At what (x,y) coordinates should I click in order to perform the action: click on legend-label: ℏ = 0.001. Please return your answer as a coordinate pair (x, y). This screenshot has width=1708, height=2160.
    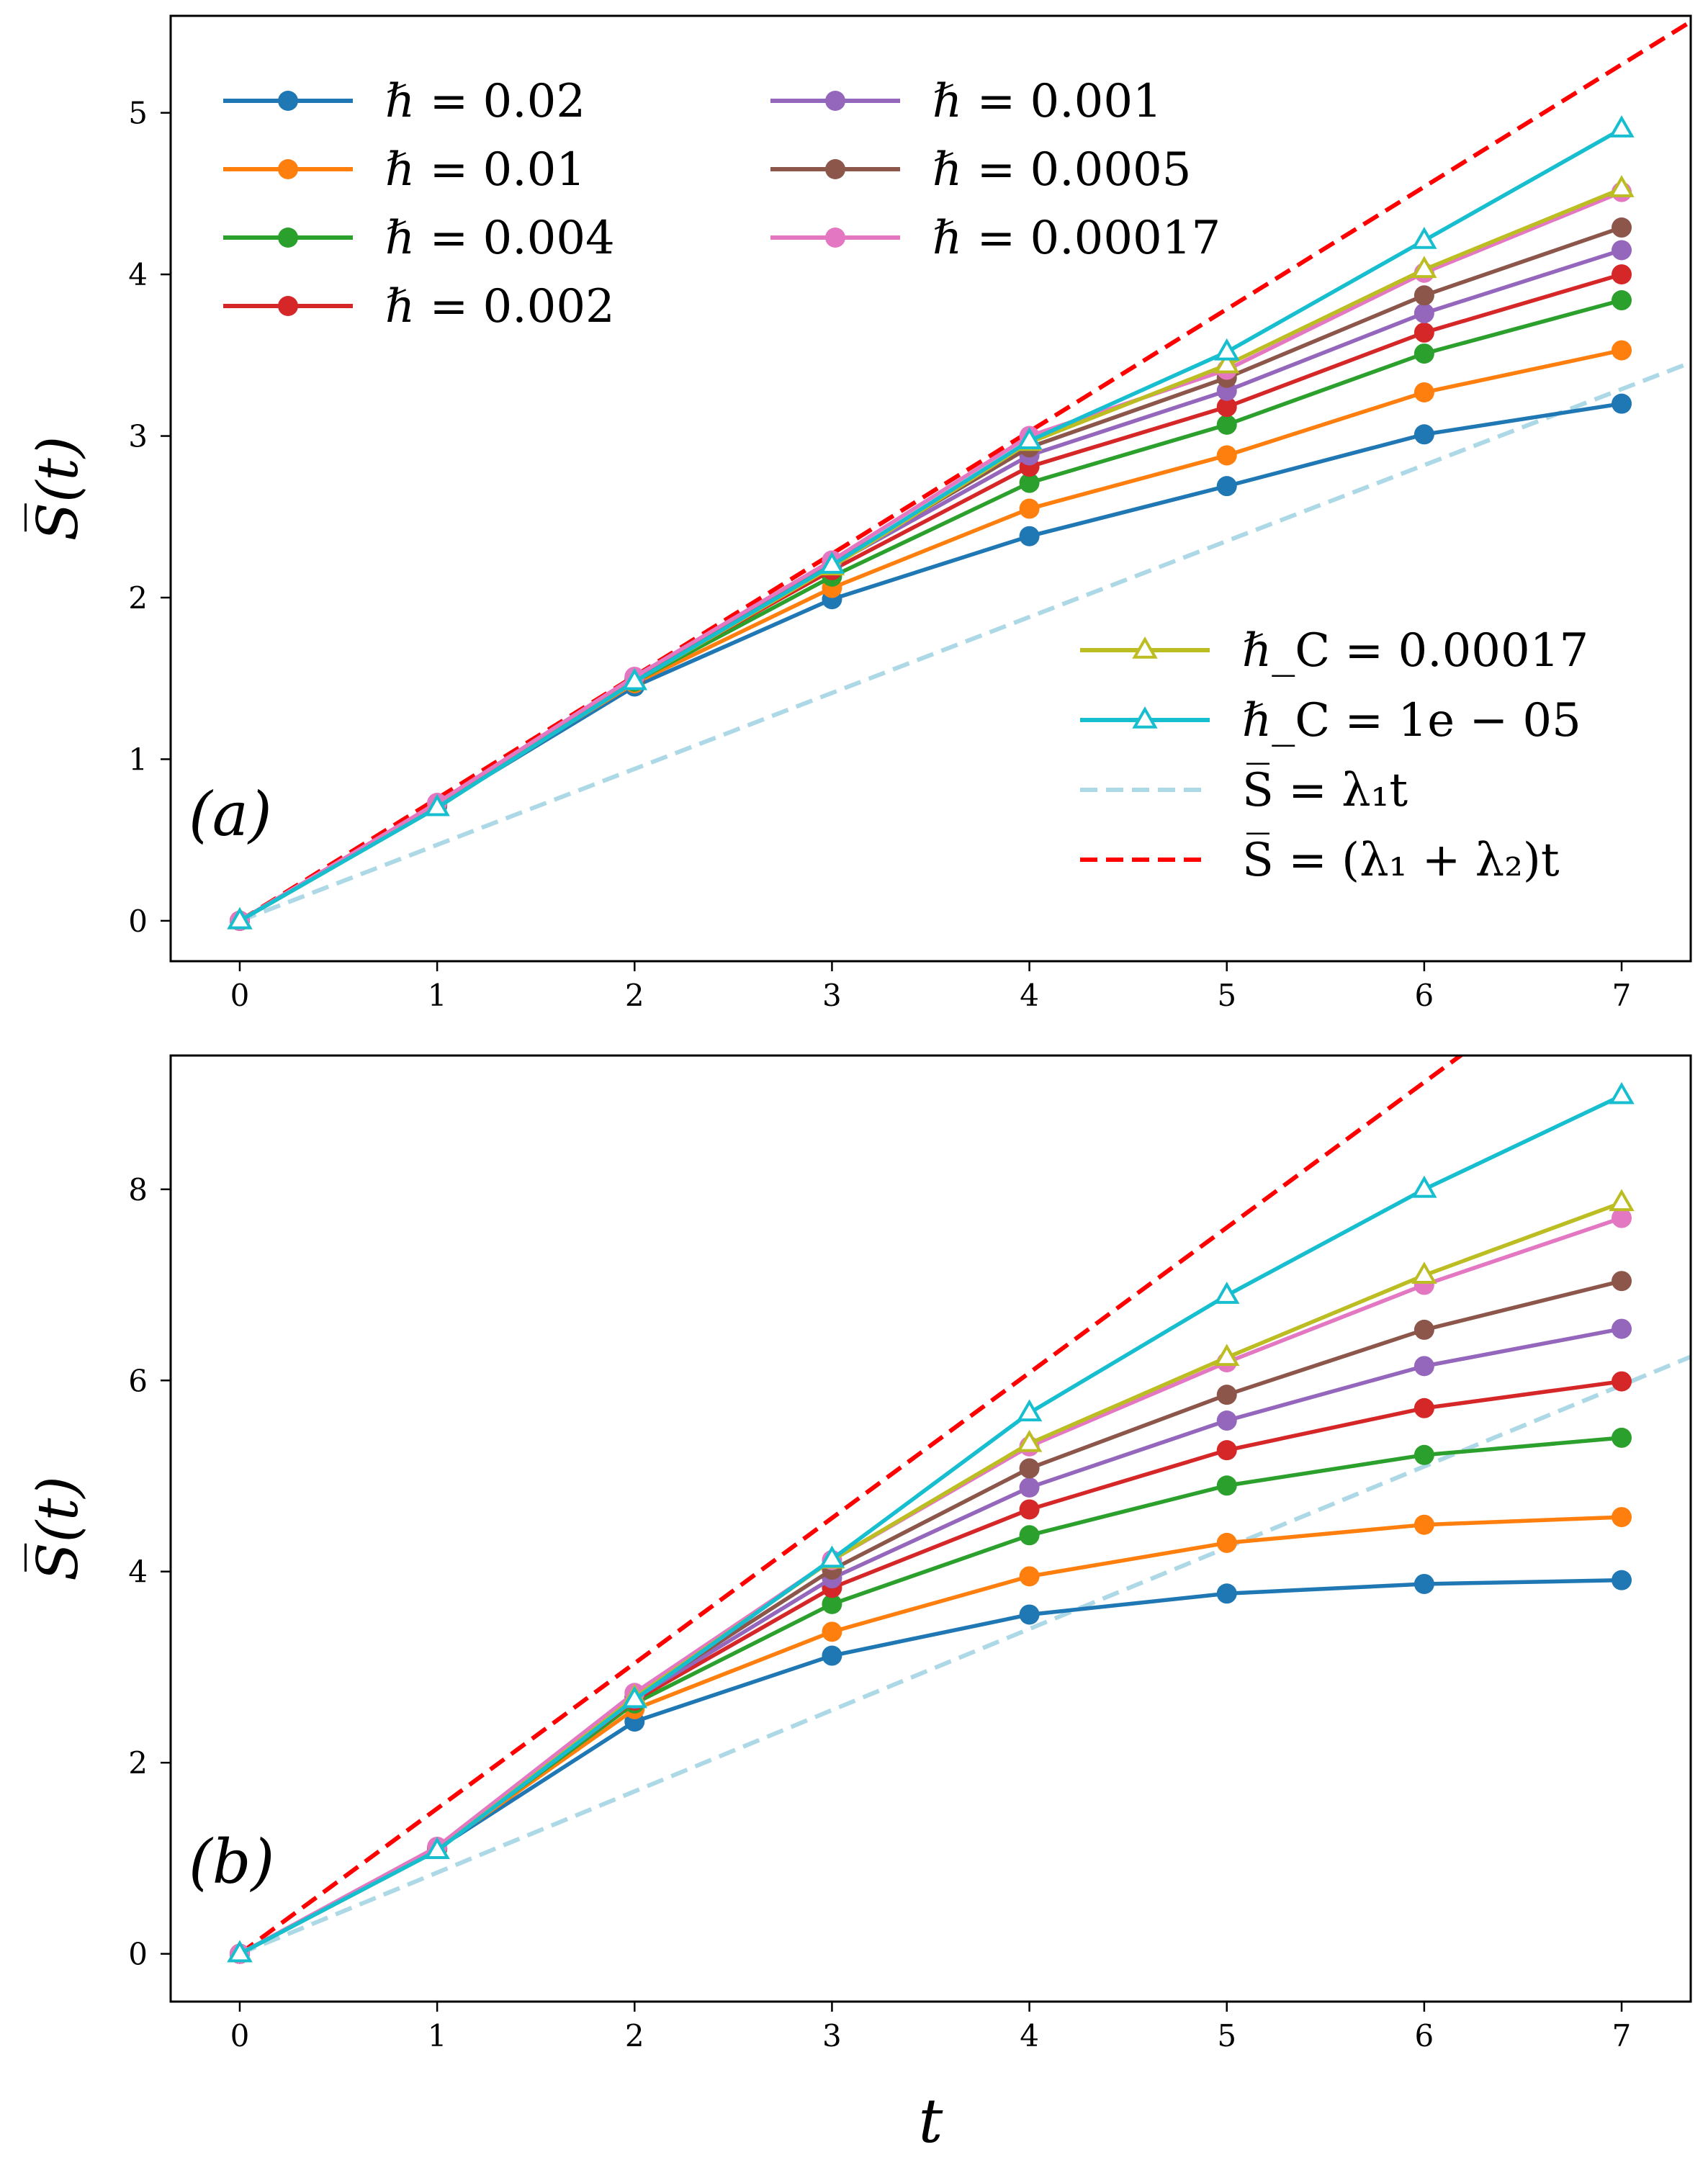
    Looking at the image, I should click on (1047, 101).